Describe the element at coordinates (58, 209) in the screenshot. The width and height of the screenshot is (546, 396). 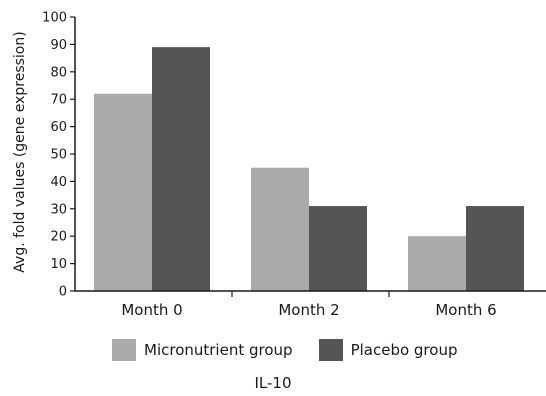
I see `y-tick-label: 30` at that location.